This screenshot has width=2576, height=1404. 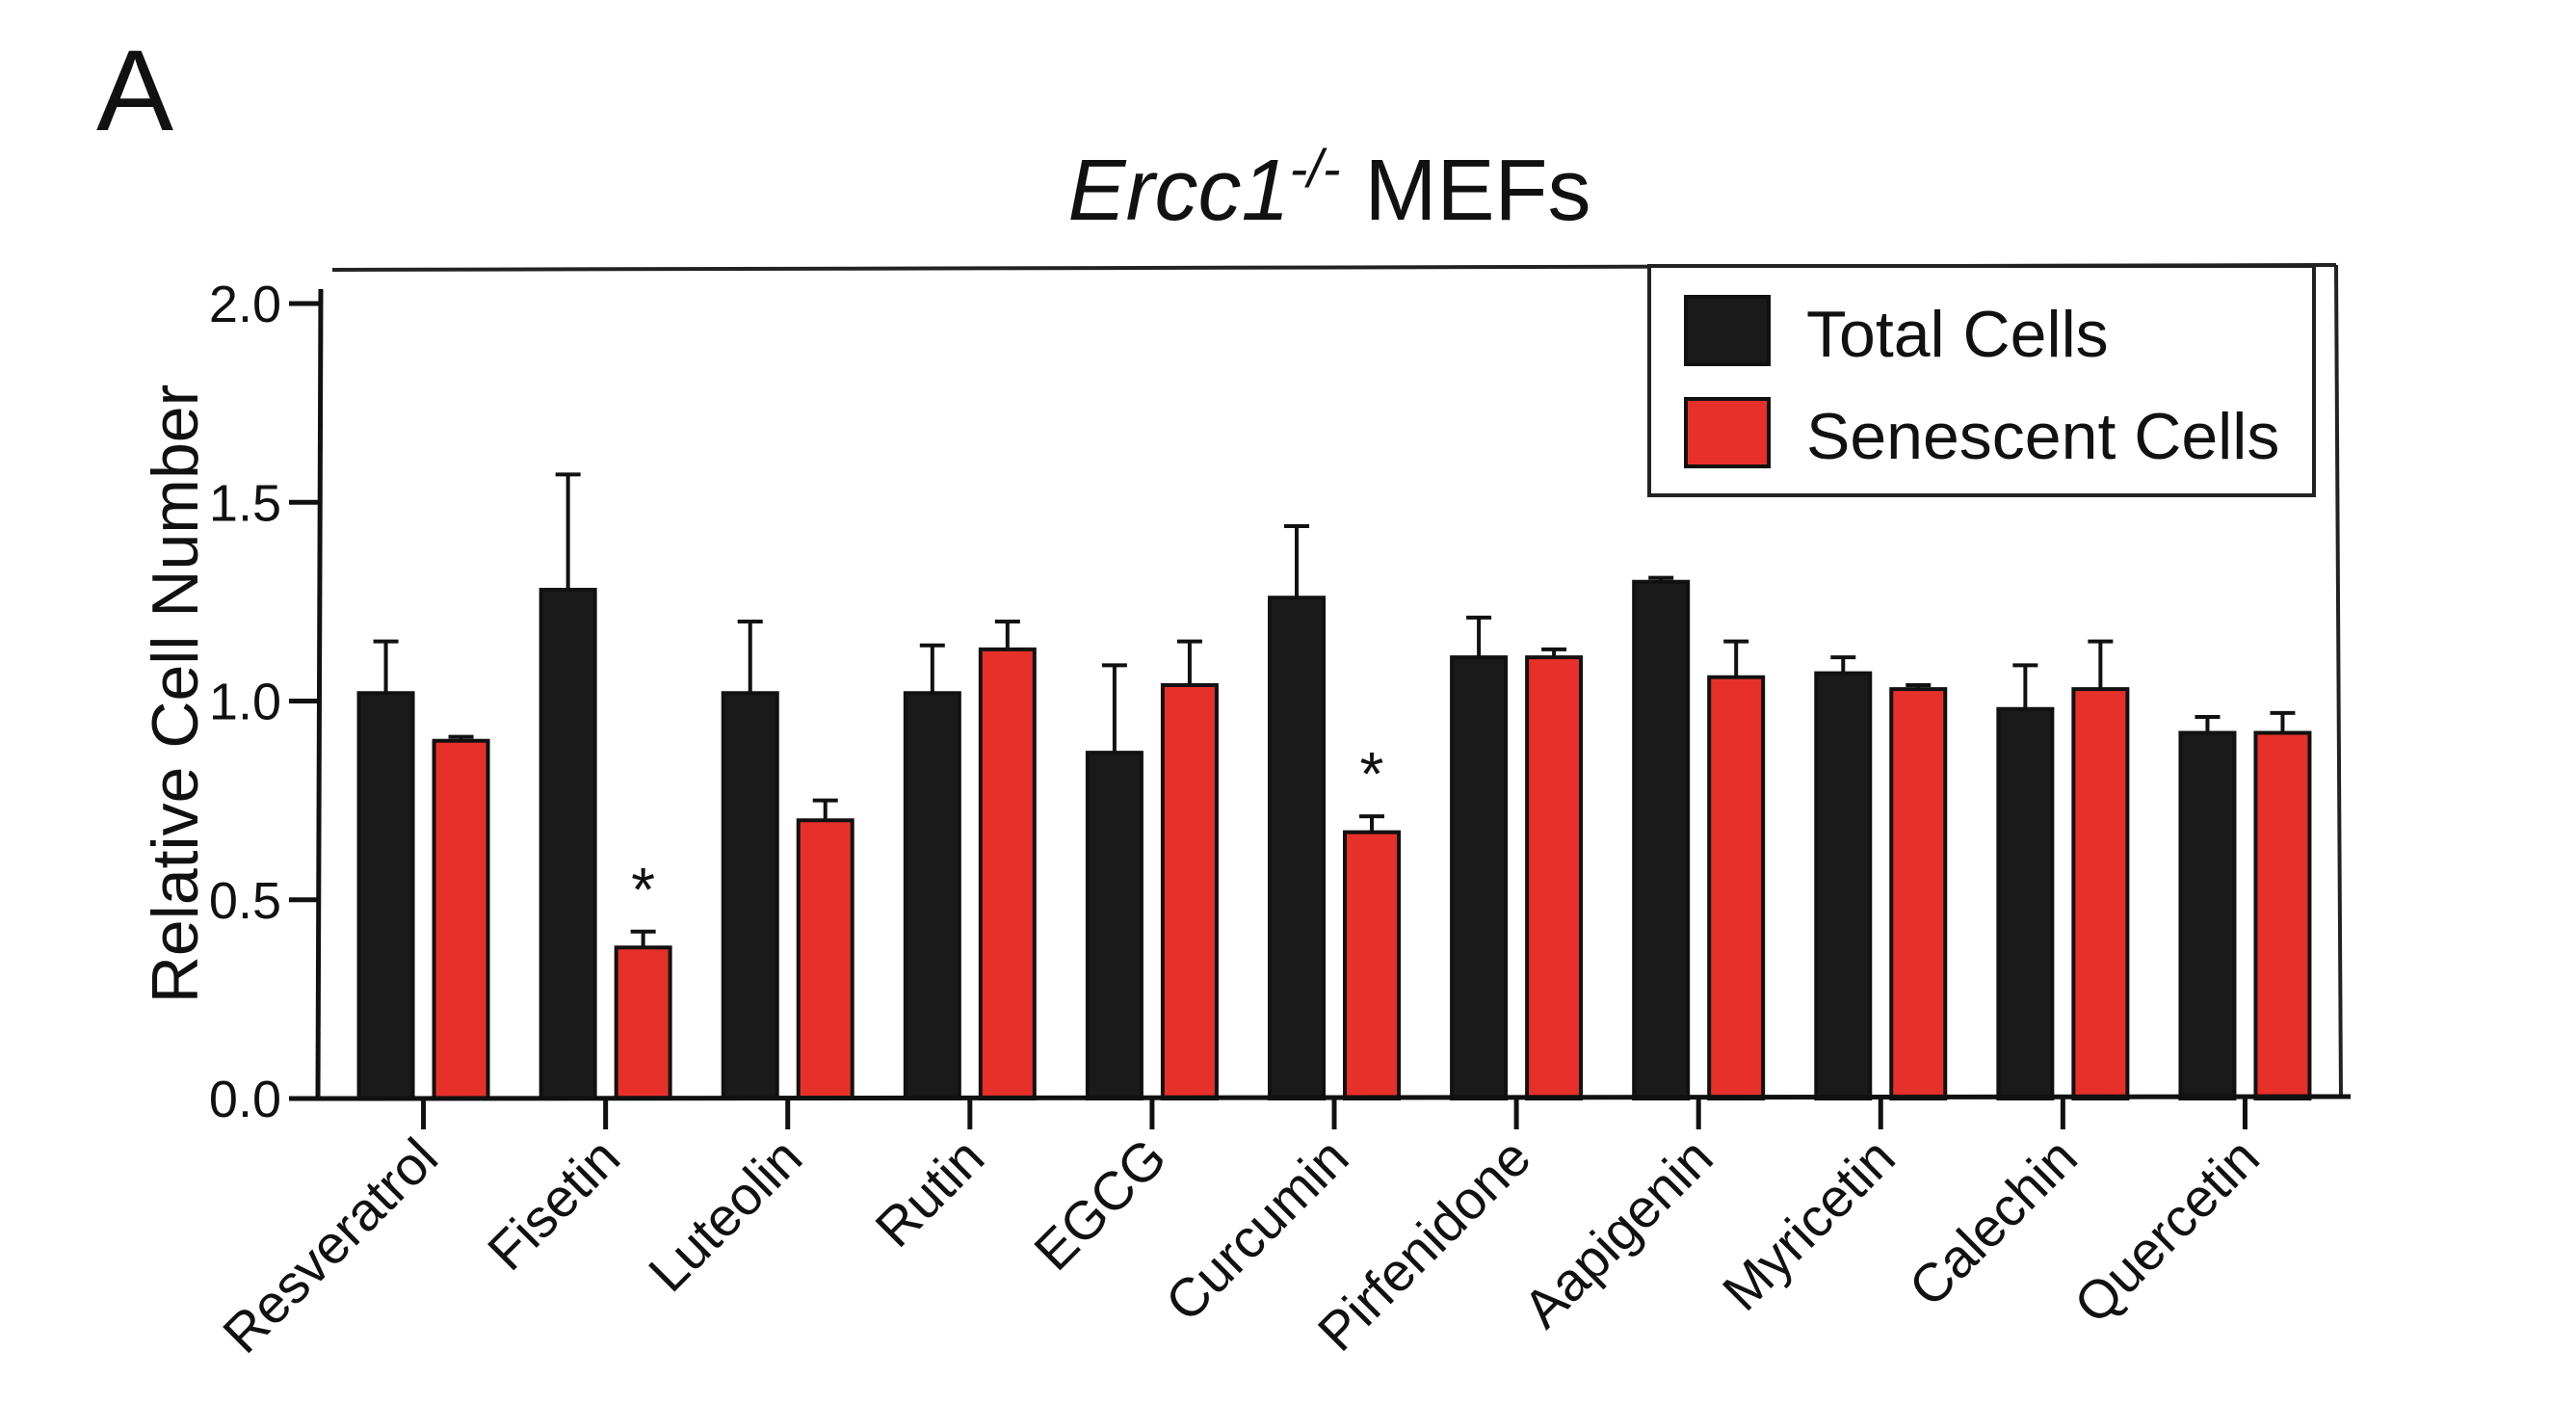 I want to click on y-axis-ticks: 0.0 0.5 1.0 1.5 2.0, so click(x=265, y=702).